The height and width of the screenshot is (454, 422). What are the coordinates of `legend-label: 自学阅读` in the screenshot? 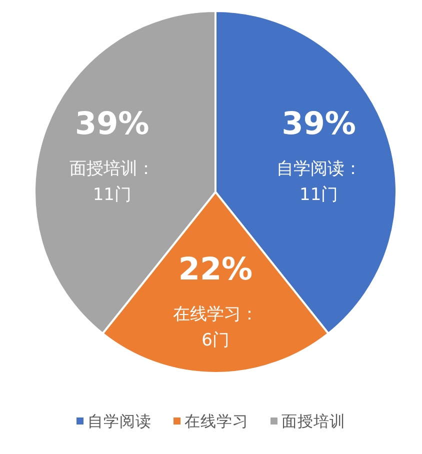 It's located at (120, 421).